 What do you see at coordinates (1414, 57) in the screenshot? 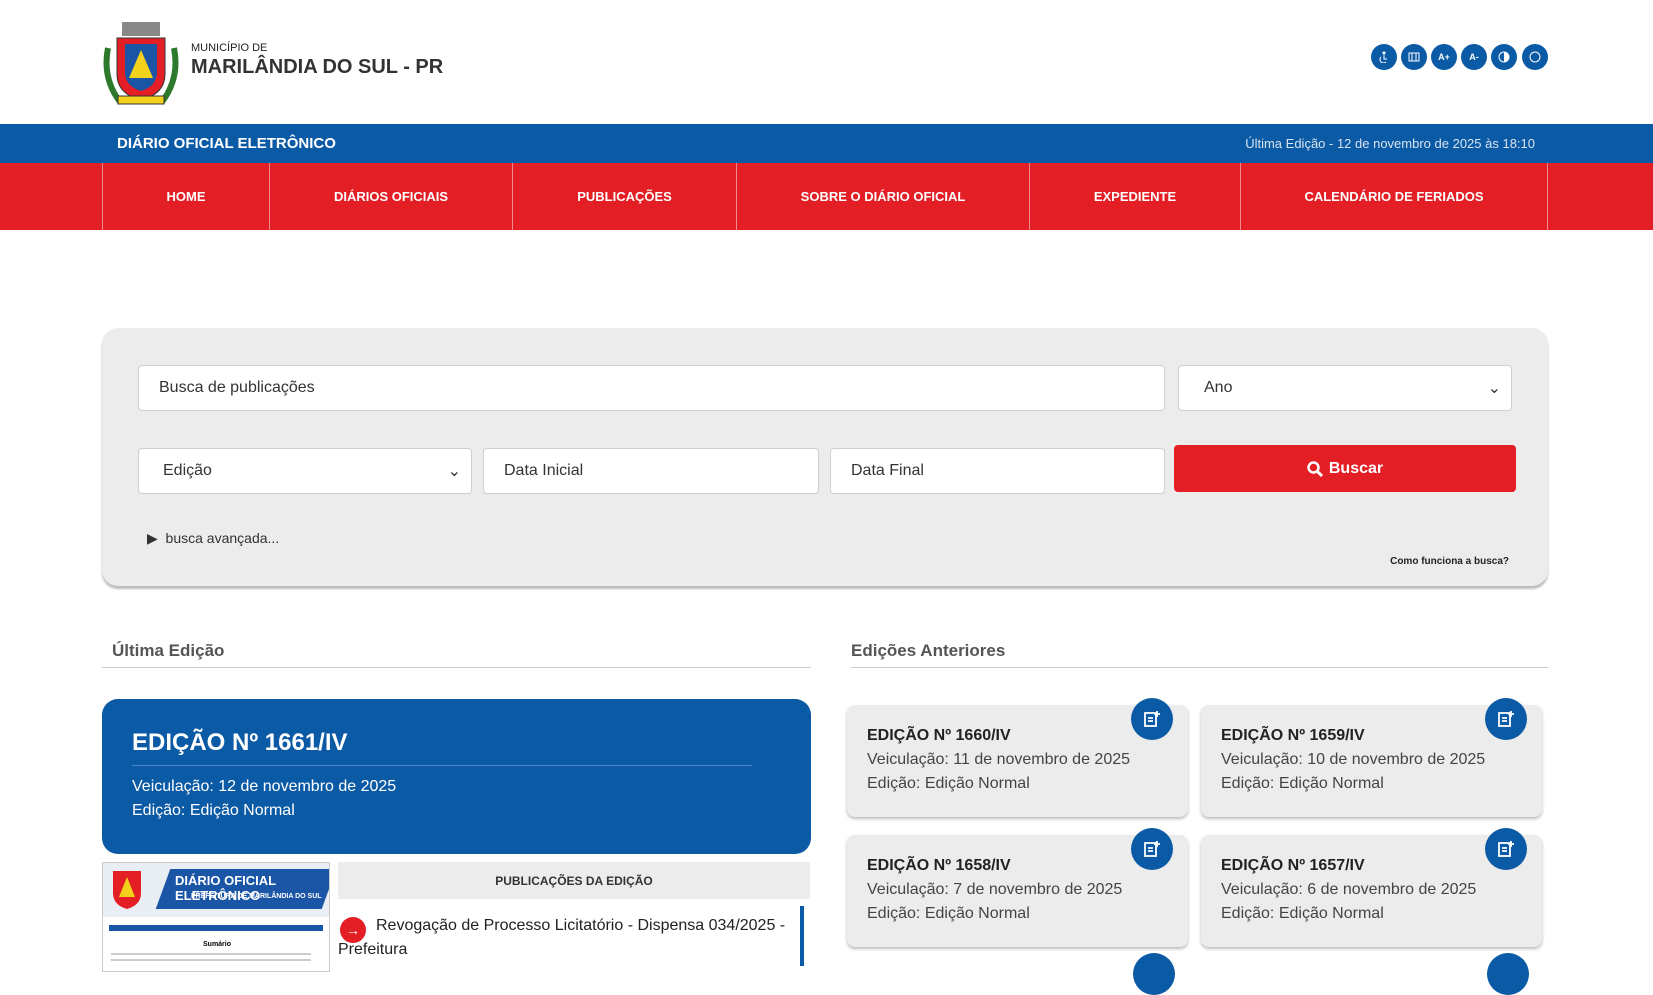
I see `libras-icon` at bounding box center [1414, 57].